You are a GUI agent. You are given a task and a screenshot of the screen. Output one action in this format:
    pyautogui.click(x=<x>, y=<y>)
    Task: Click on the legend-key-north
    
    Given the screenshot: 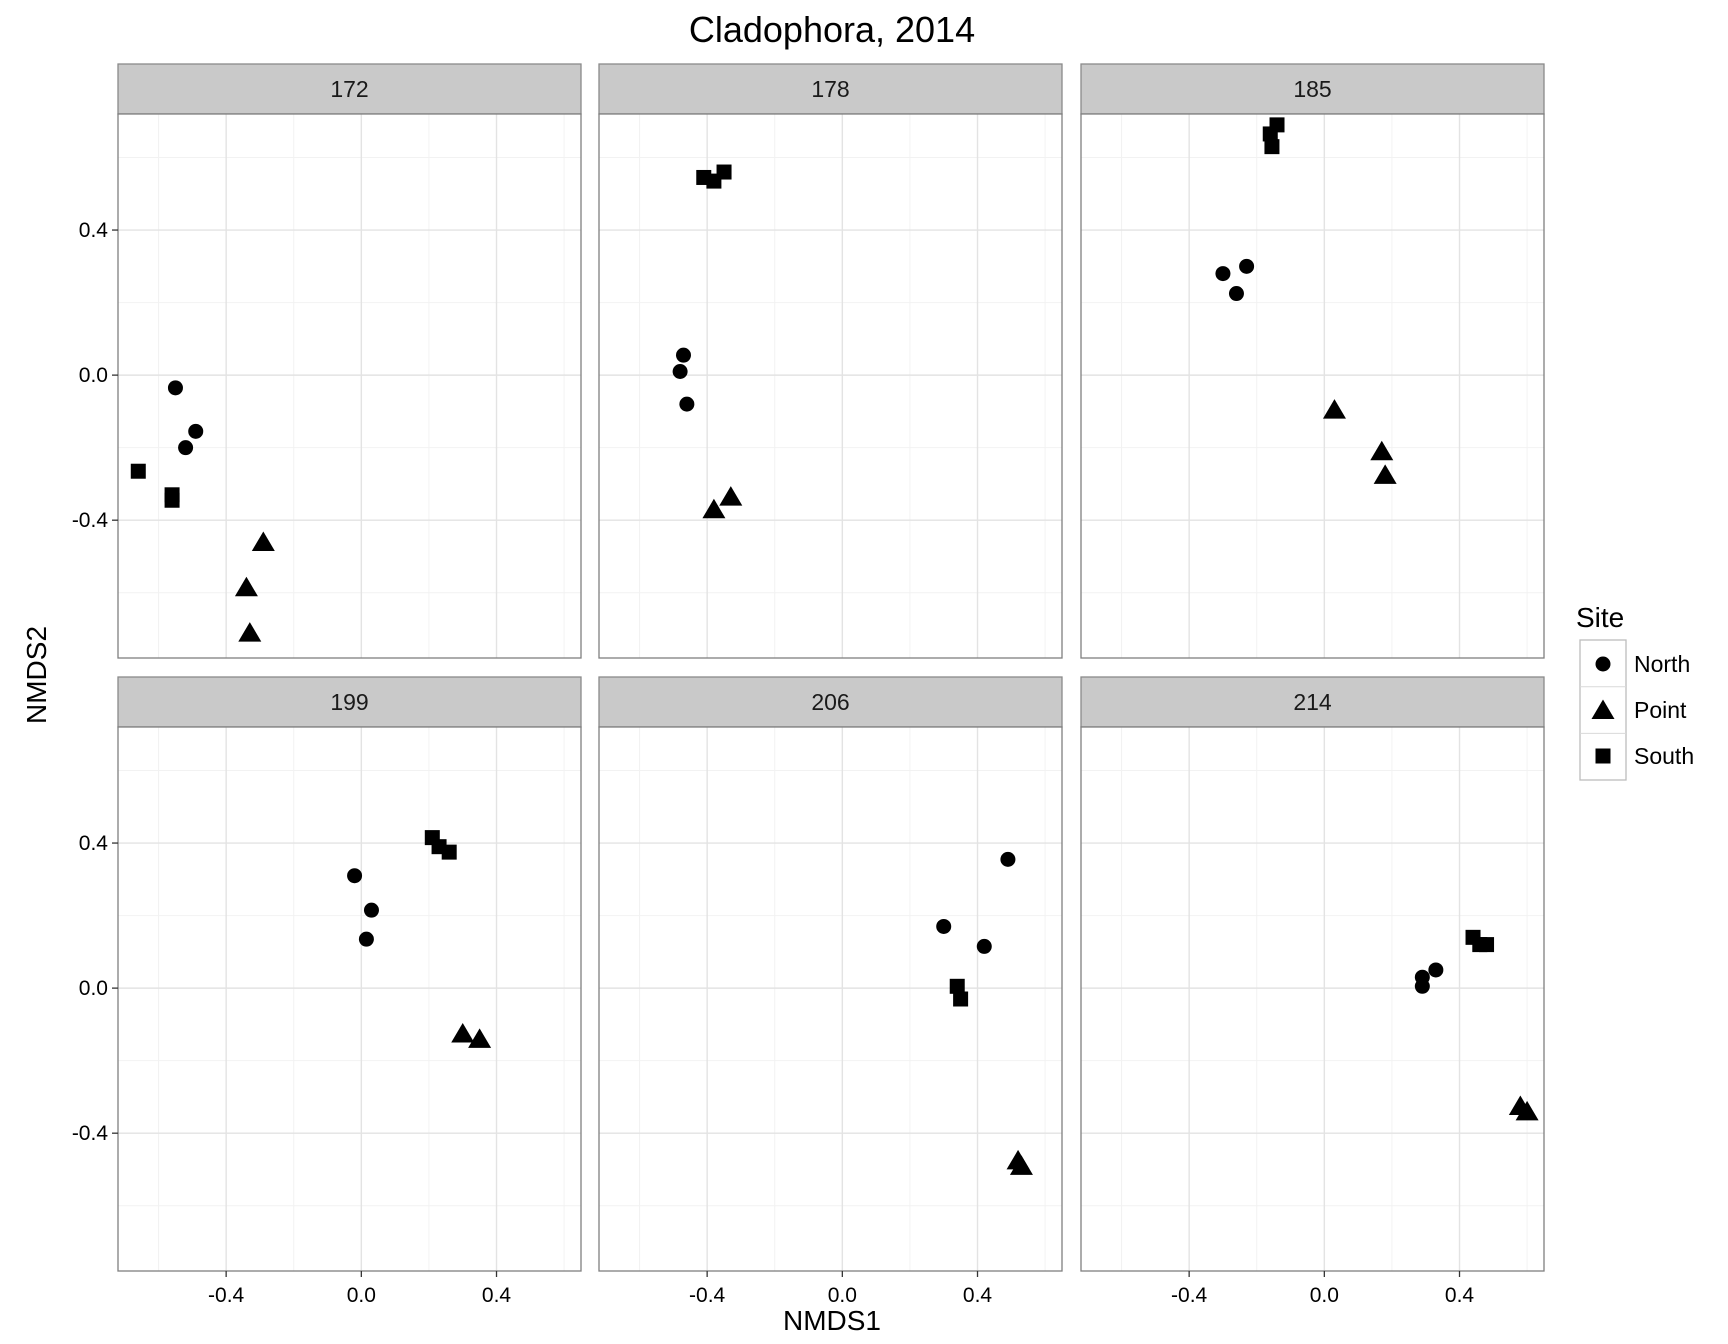 What is the action you would take?
    pyautogui.click(x=1603, y=664)
    